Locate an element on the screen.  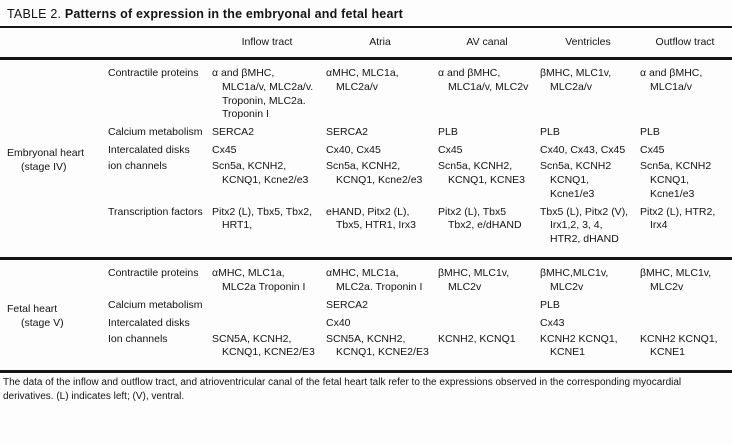
table-row: Intercalated disks Cx40 Cx43 is located at coordinates (366, 324).